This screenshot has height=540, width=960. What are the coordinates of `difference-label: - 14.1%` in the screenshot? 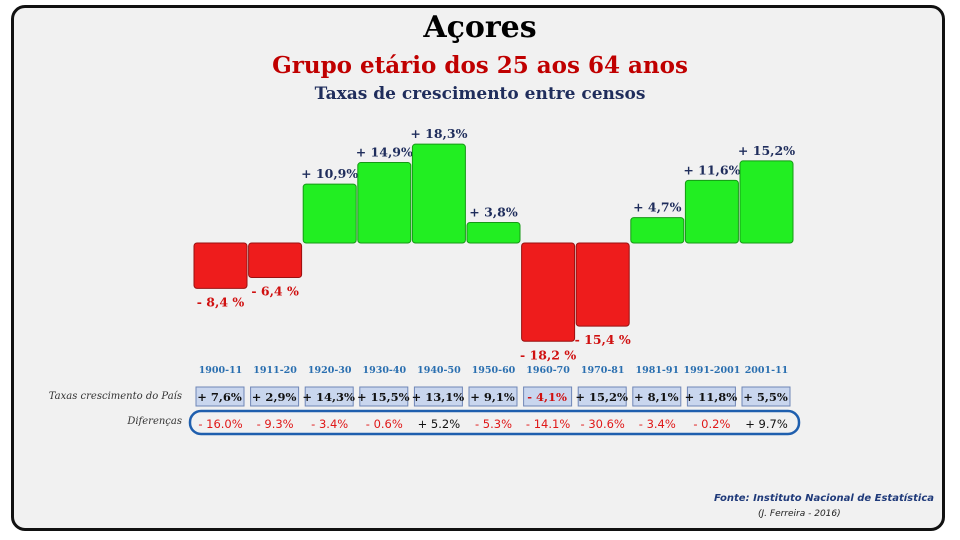 It's located at (548, 424).